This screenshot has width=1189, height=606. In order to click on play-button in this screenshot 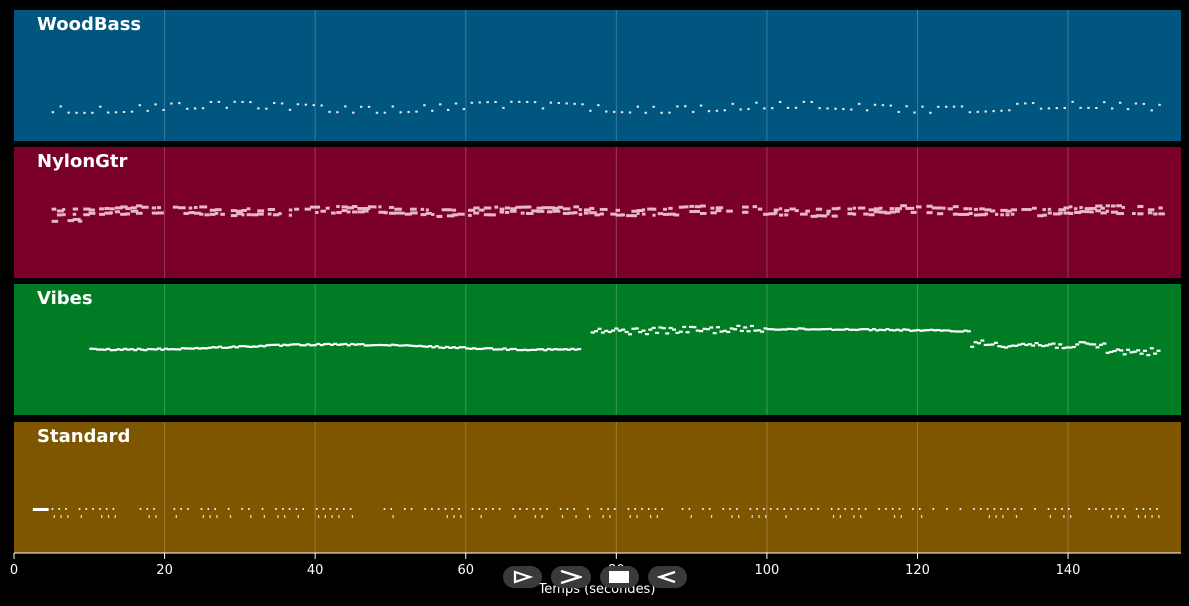, I will do `click(523, 577)`.